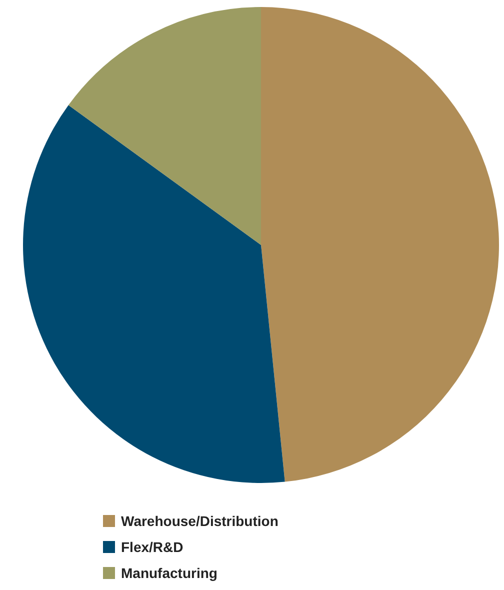 The image size is (504, 590). Describe the element at coordinates (152, 547) in the screenshot. I see `legend-label: Flex/R&D` at that location.